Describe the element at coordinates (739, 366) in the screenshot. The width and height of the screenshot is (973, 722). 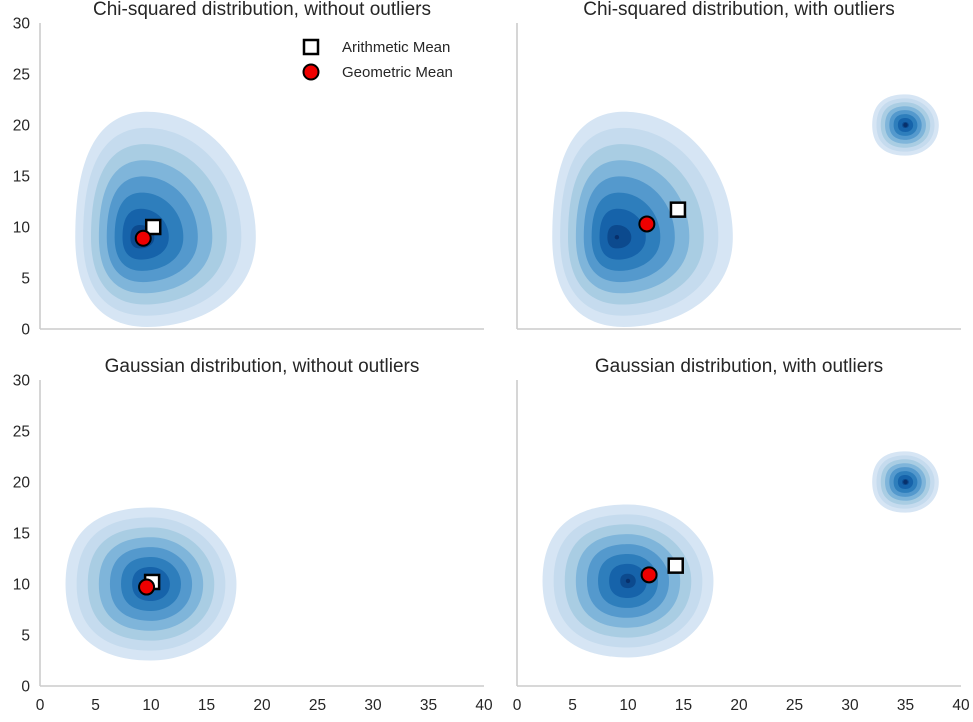
I see `panel-title: Gaussian distribution, with outliers` at that location.